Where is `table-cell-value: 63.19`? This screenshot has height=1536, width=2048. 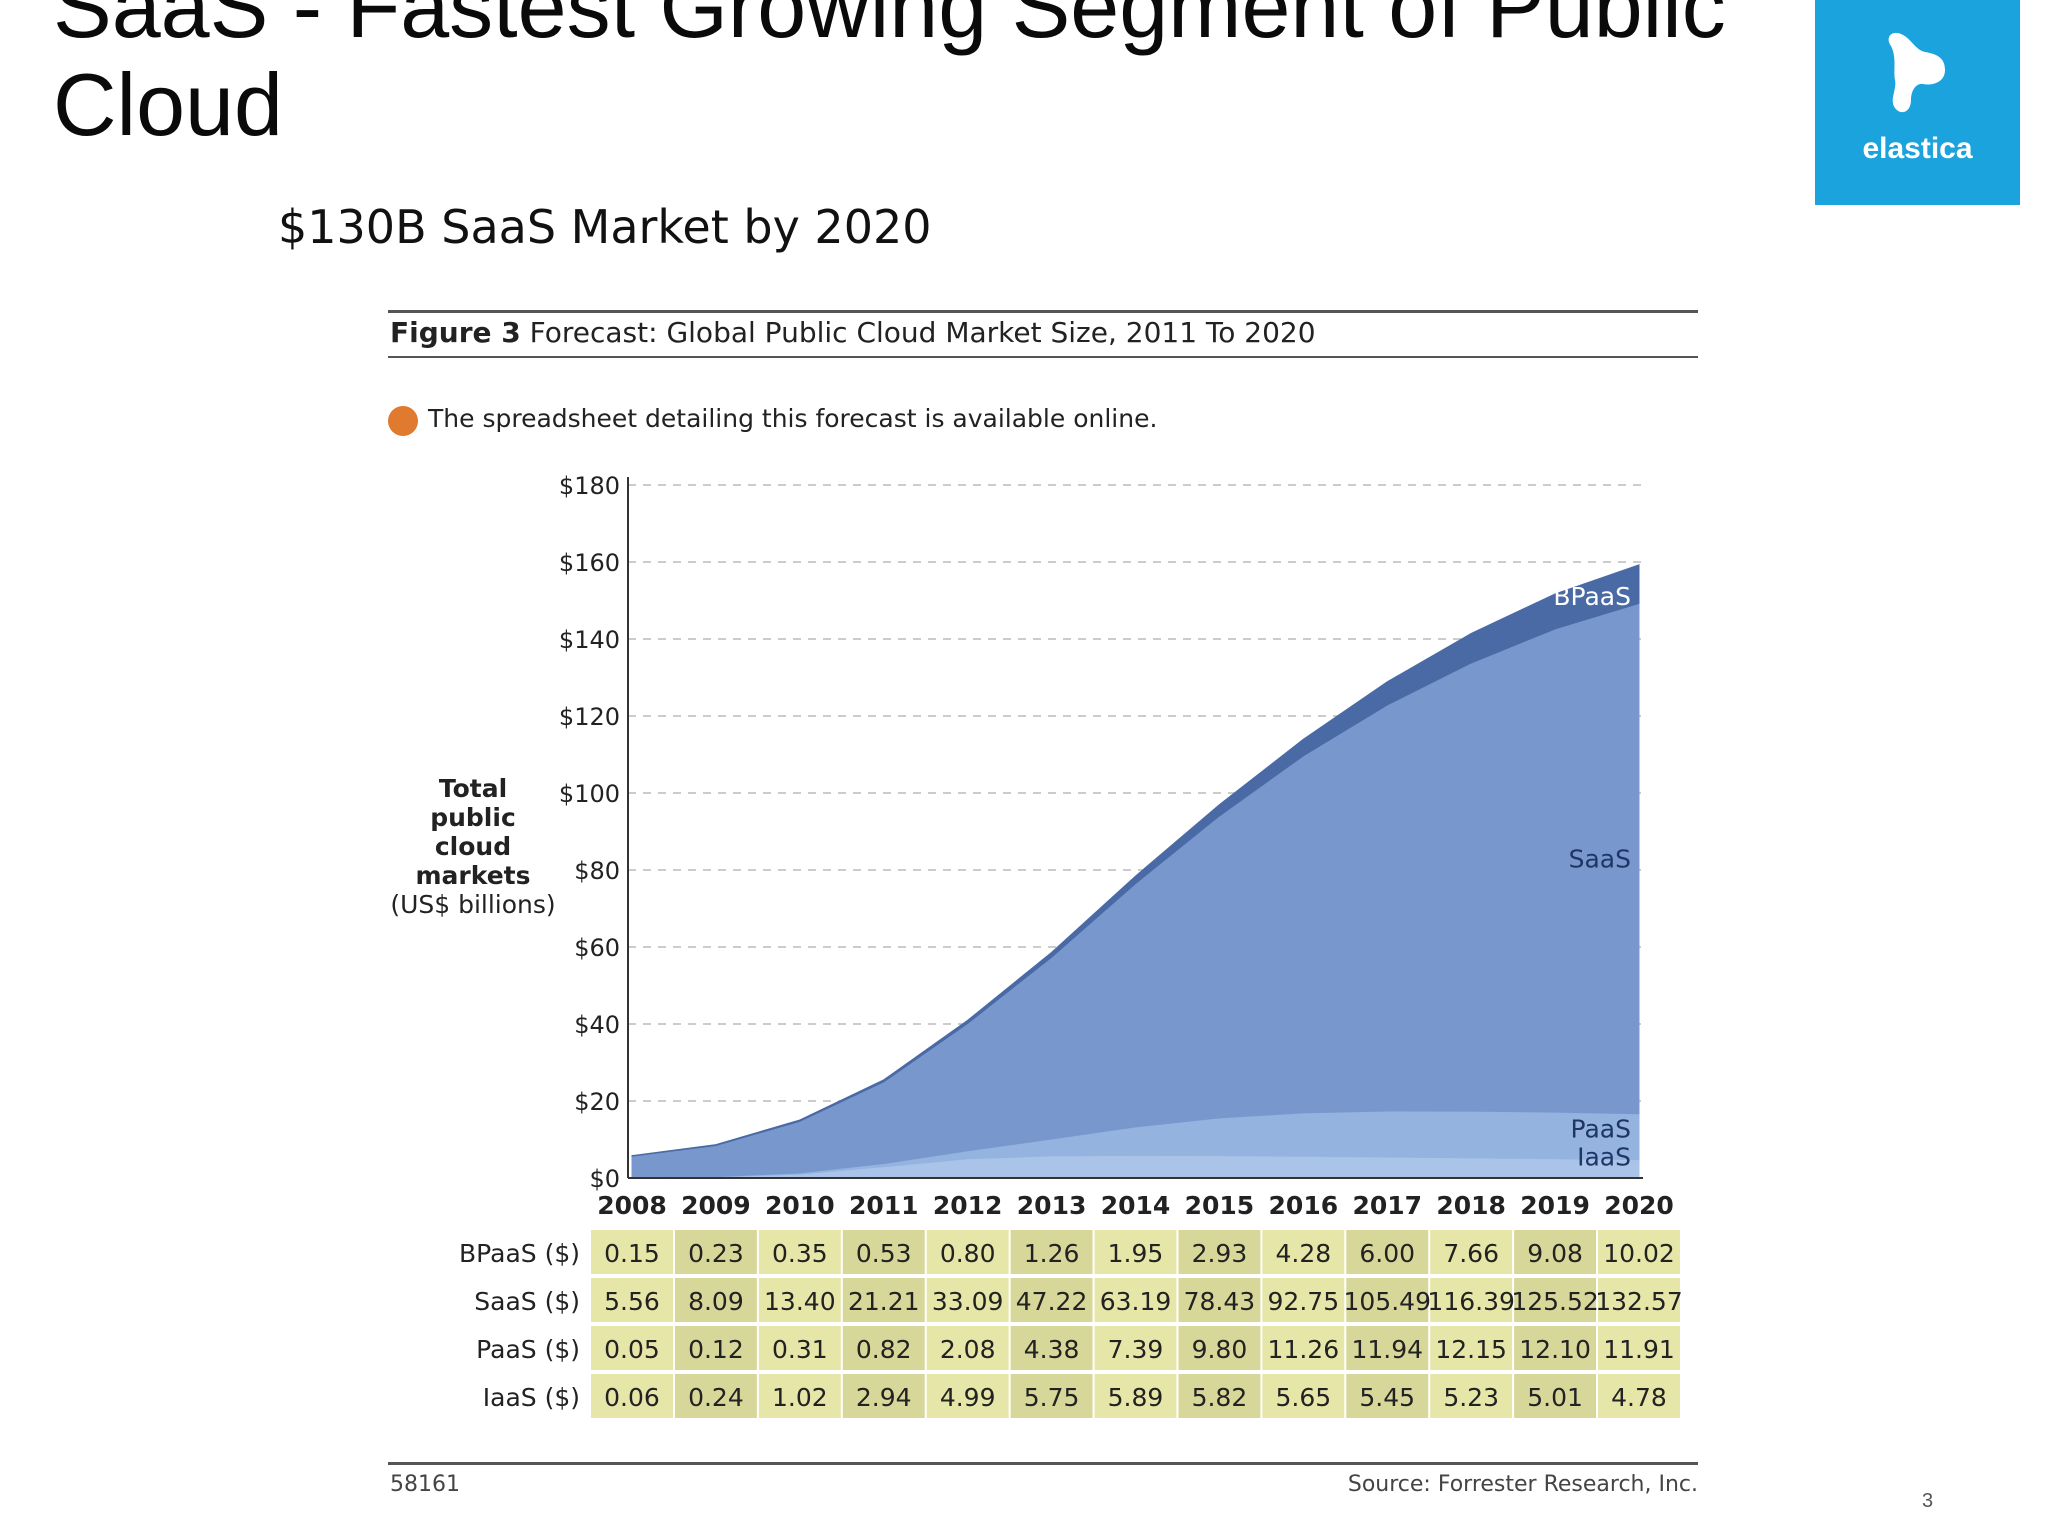
table-cell-value: 63.19 is located at coordinates (1136, 1301).